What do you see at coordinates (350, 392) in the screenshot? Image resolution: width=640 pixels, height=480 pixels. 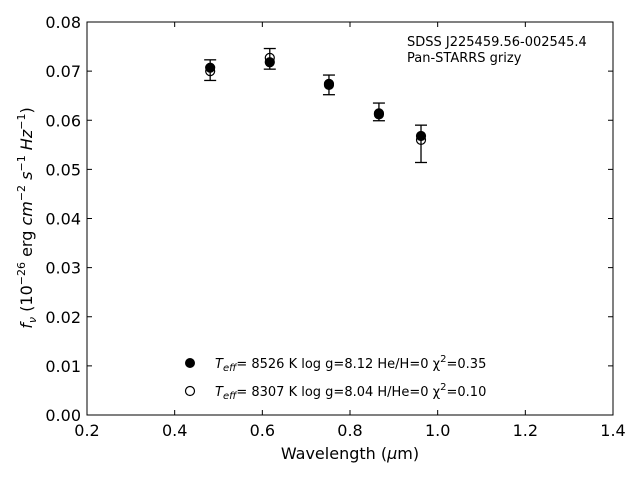 I see `legend-label-open: Teff= 8307 K log g=8.04 H/He=0 χ2=0.10` at bounding box center [350, 392].